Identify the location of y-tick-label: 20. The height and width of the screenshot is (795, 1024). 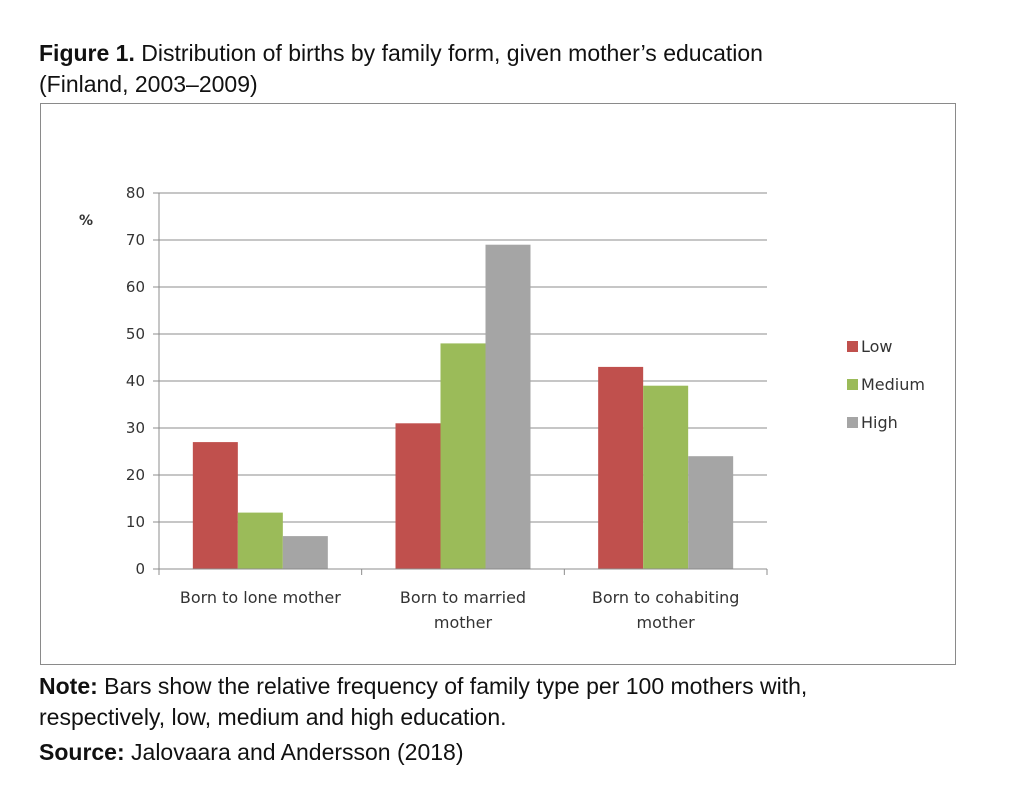
(135, 475).